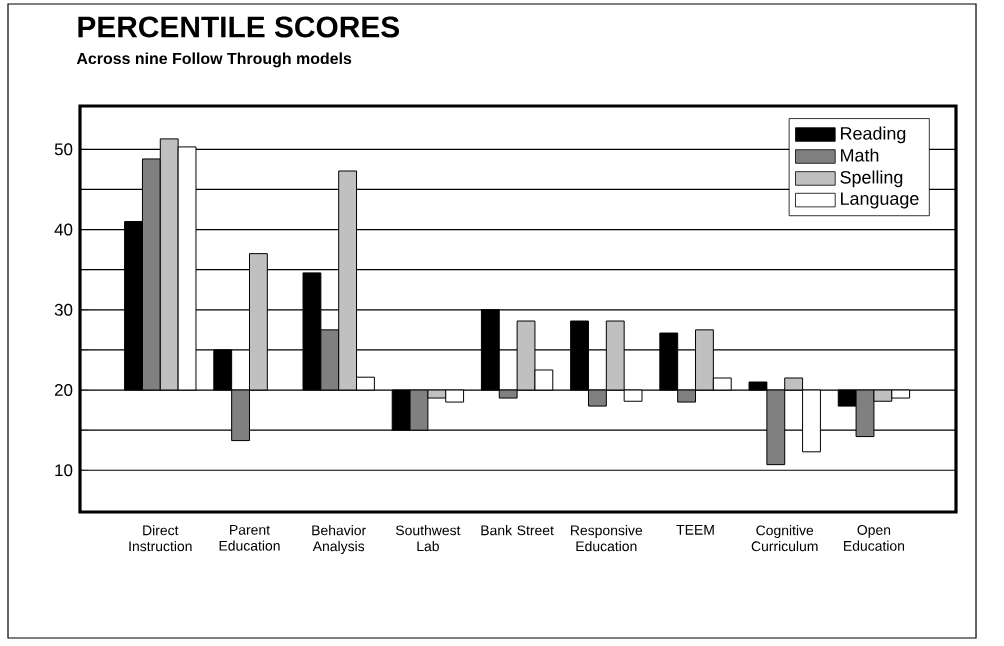  What do you see at coordinates (871, 179) in the screenshot?
I see `legend-label: Spelling` at bounding box center [871, 179].